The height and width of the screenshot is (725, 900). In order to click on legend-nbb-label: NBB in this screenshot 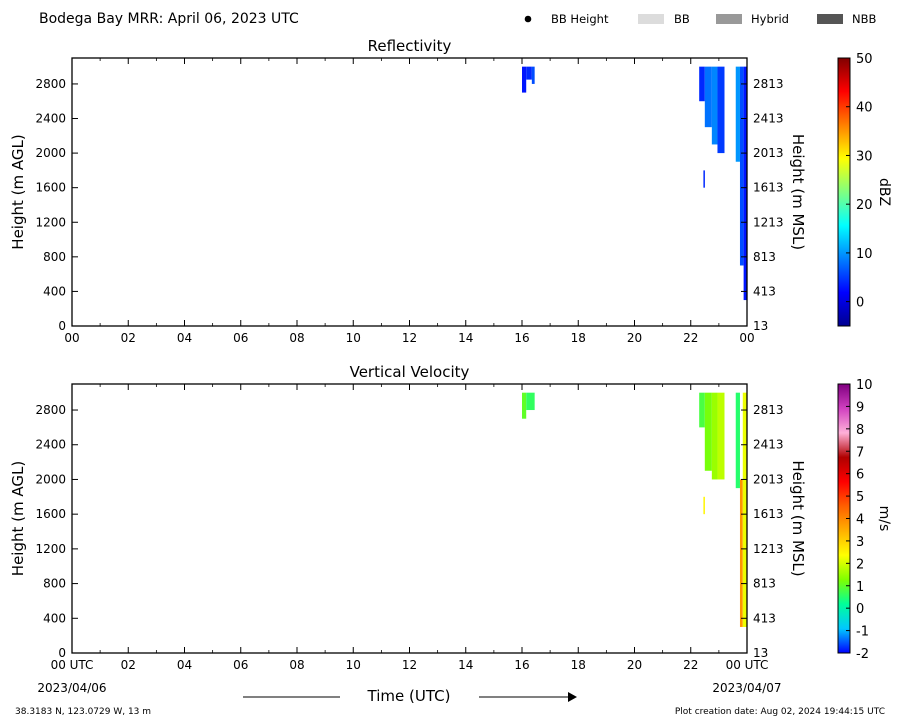, I will do `click(864, 19)`.